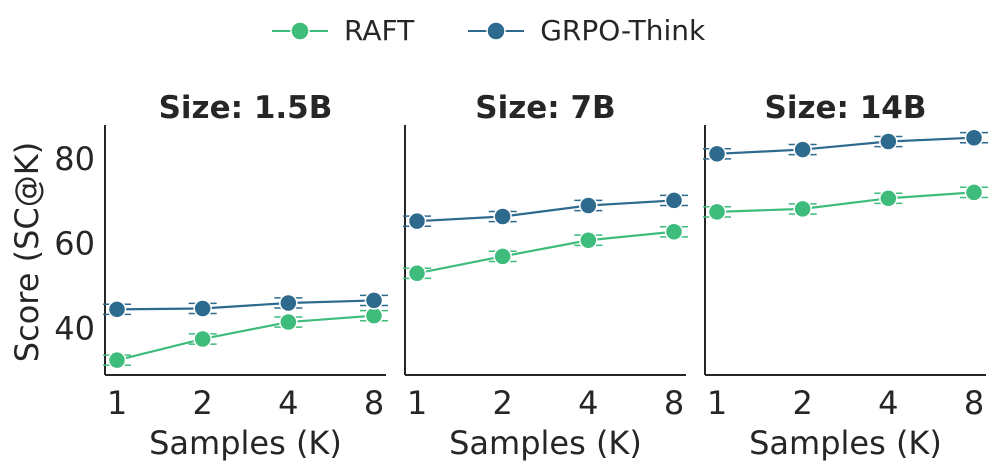  Describe the element at coordinates (300, 30) in the screenshot. I see `legend-marker-raft` at that location.